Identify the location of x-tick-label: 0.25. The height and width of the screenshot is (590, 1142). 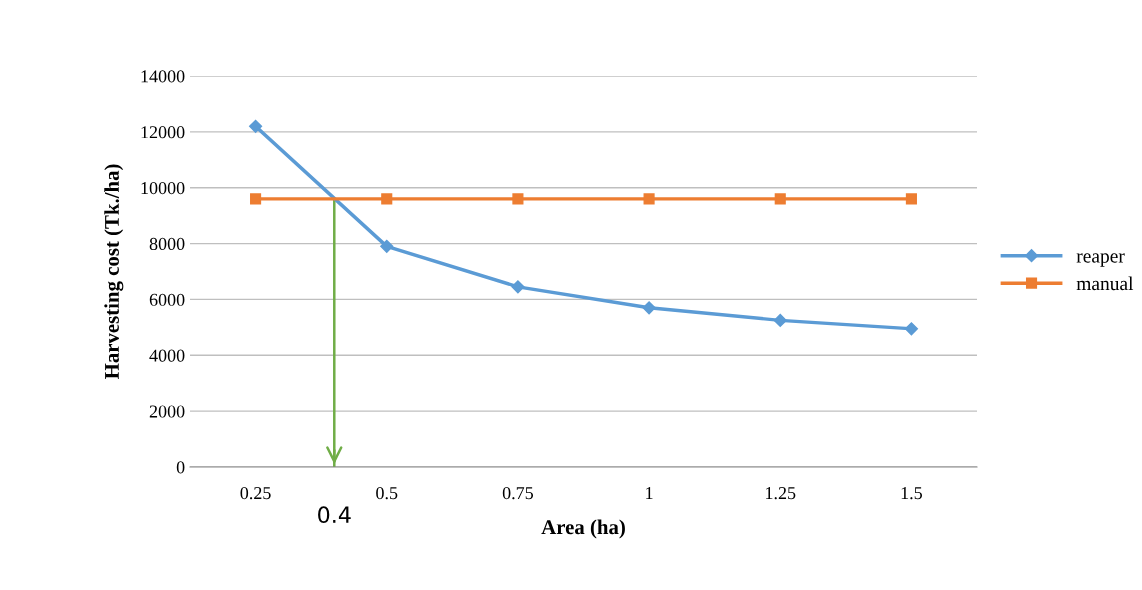
(255, 493).